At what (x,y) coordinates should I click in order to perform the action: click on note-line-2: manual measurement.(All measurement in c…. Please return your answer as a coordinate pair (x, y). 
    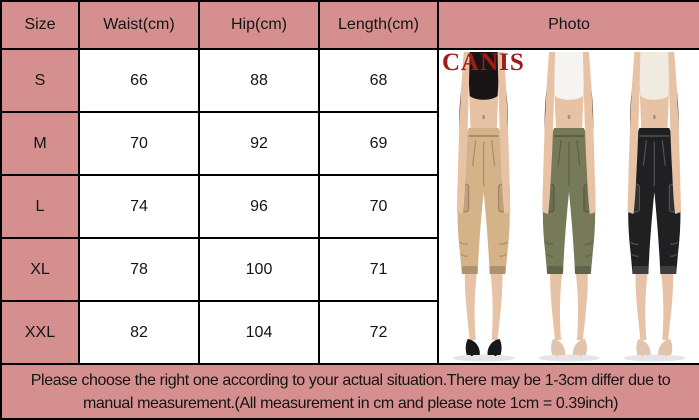
    Looking at the image, I should click on (350, 403).